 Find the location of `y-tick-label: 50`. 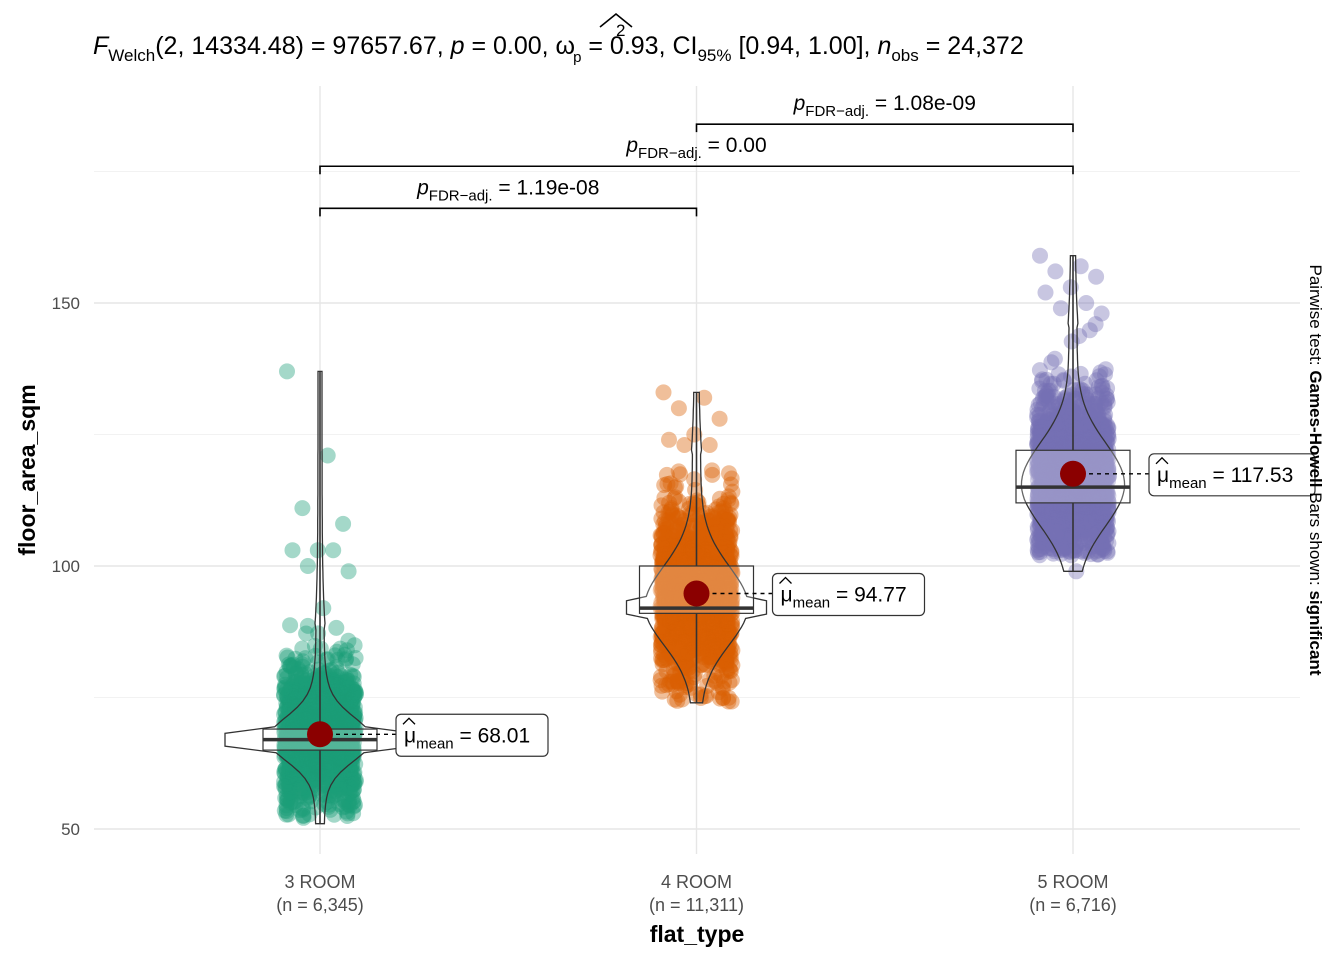

y-tick-label: 50 is located at coordinates (70, 829).